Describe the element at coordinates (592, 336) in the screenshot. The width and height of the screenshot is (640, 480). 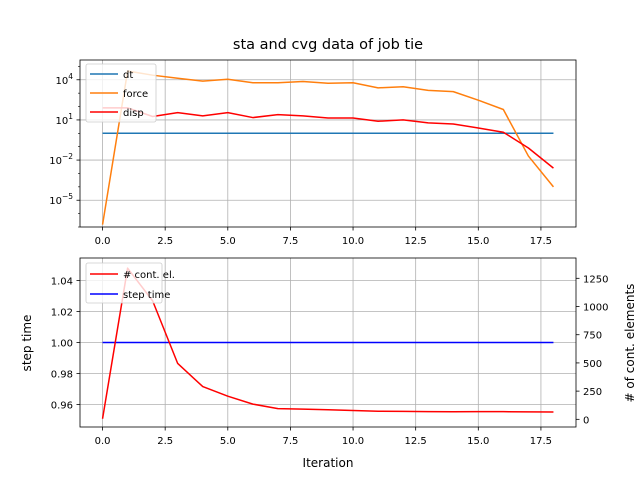
I see `bottom-y-right-tick-label: 750` at that location.